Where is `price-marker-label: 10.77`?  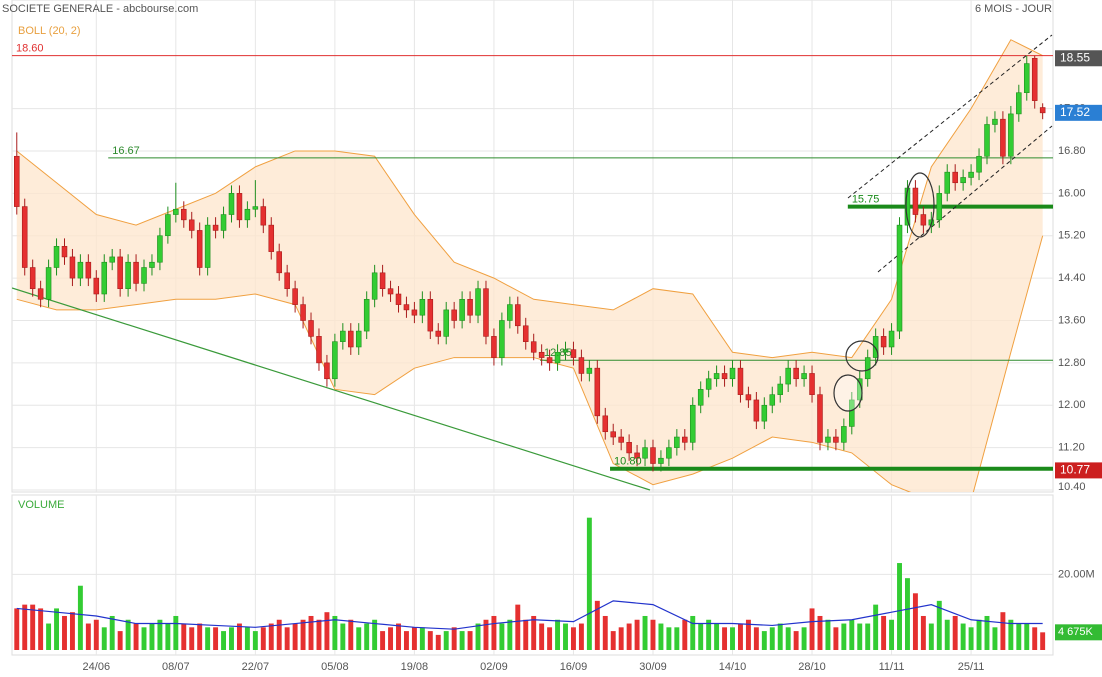
price-marker-label: 10.77 is located at coordinates (1075, 470).